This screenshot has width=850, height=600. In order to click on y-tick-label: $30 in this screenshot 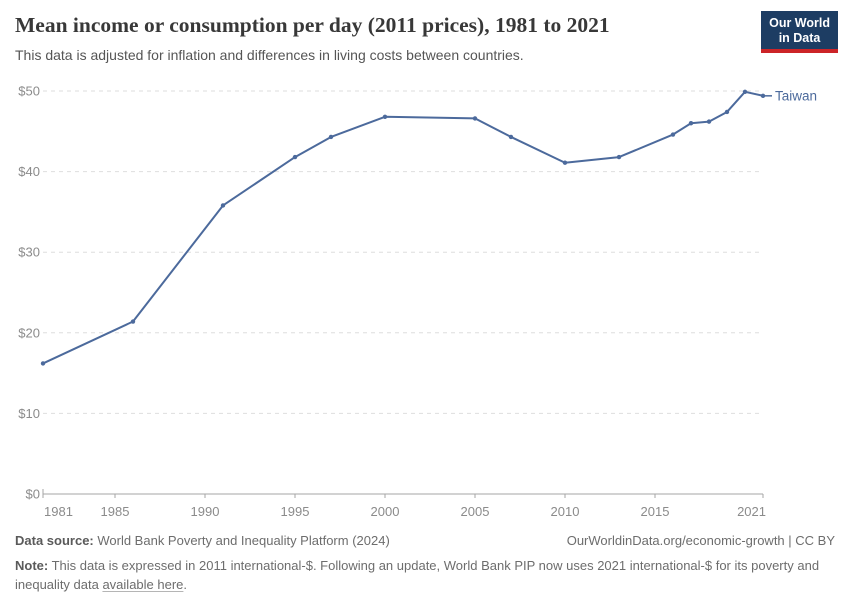, I will do `click(29, 252)`.